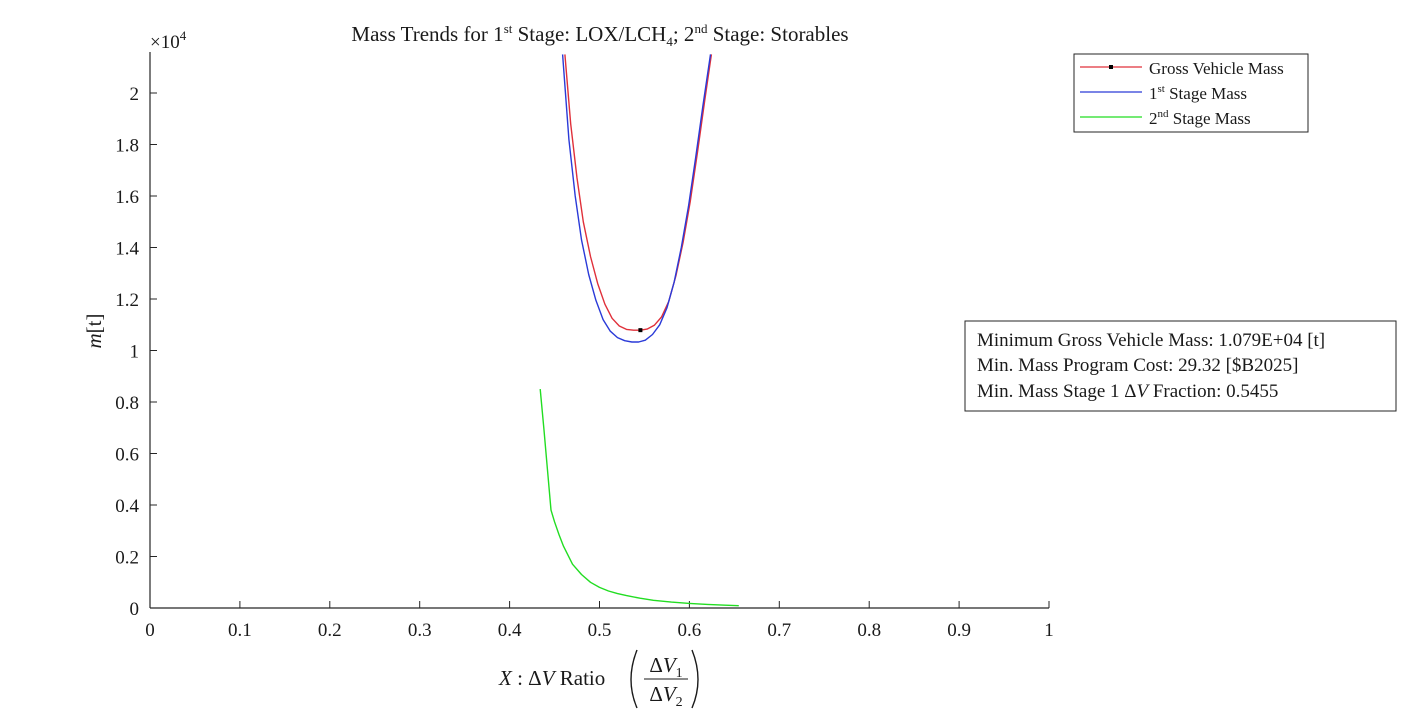  I want to click on annotation-line-3-delta: Δ, so click(1130, 391).